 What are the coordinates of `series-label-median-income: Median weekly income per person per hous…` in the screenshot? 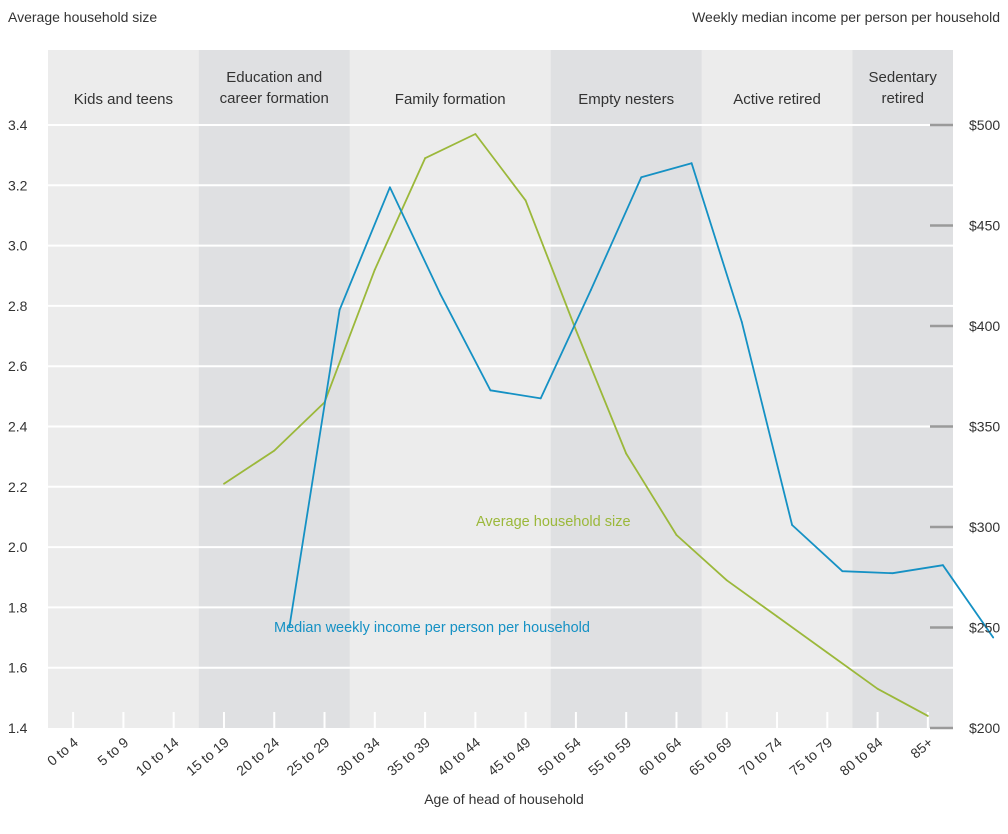 It's located at (432, 628).